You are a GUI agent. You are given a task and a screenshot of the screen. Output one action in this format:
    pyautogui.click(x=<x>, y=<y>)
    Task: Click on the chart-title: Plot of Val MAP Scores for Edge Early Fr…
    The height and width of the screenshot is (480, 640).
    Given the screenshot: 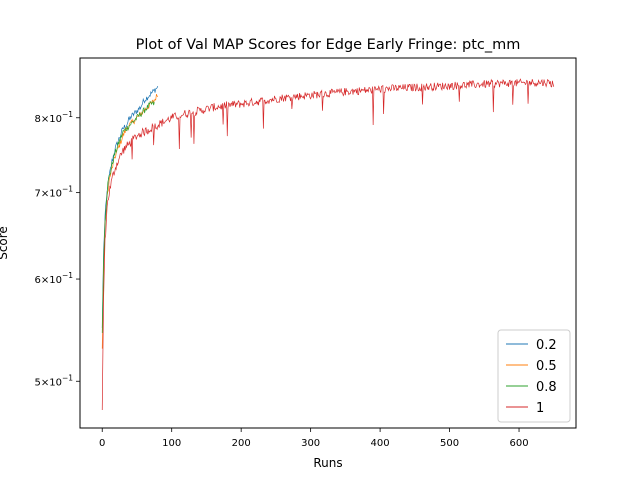 What is the action you would take?
    pyautogui.click(x=328, y=45)
    